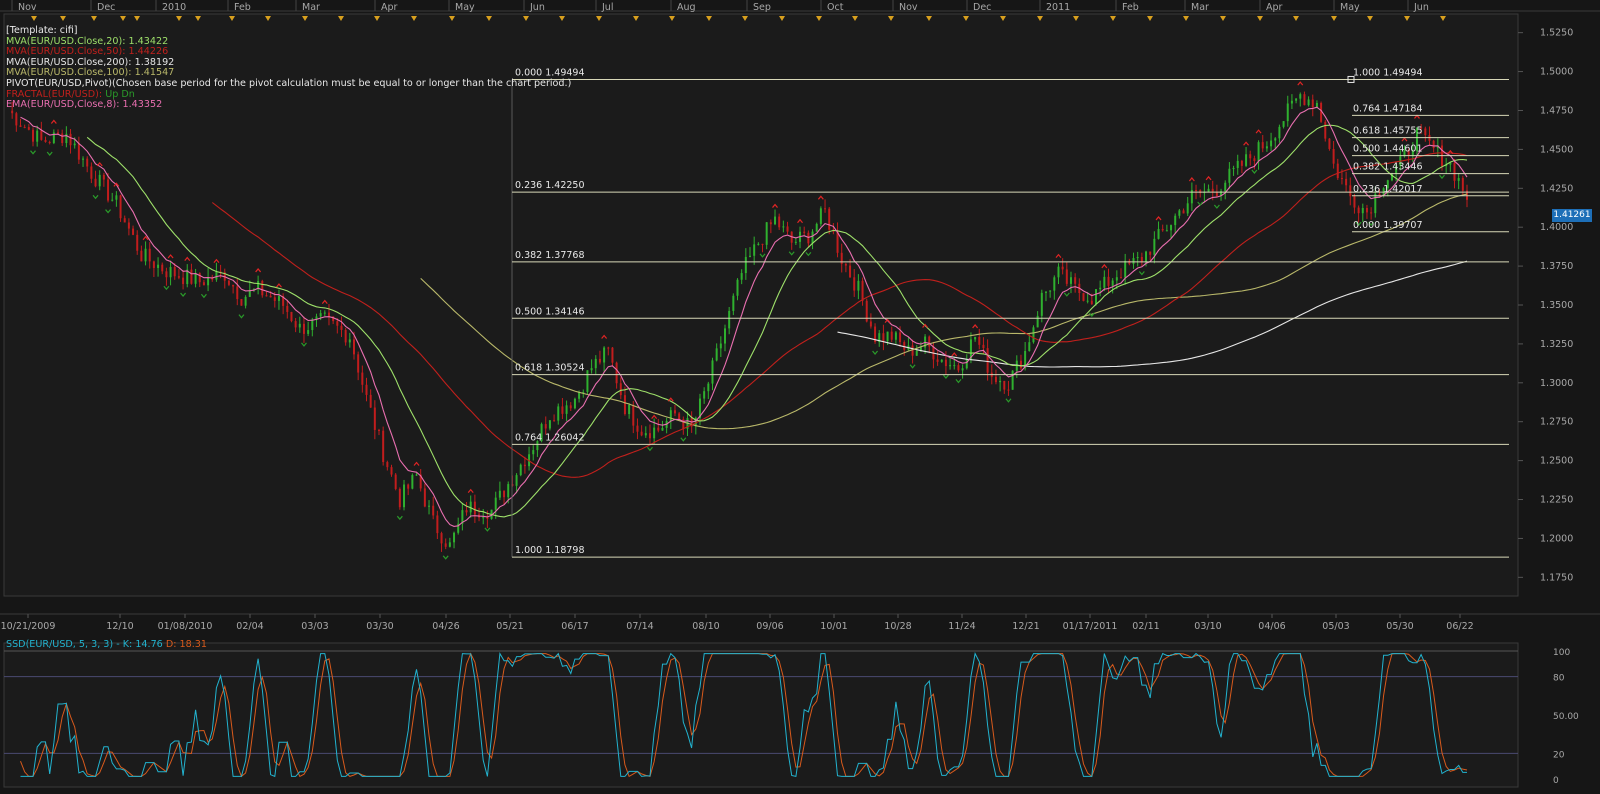 The height and width of the screenshot is (794, 1600). Describe the element at coordinates (1556, 781) in the screenshot. I see `stoch-y-tick-label: 0` at that location.